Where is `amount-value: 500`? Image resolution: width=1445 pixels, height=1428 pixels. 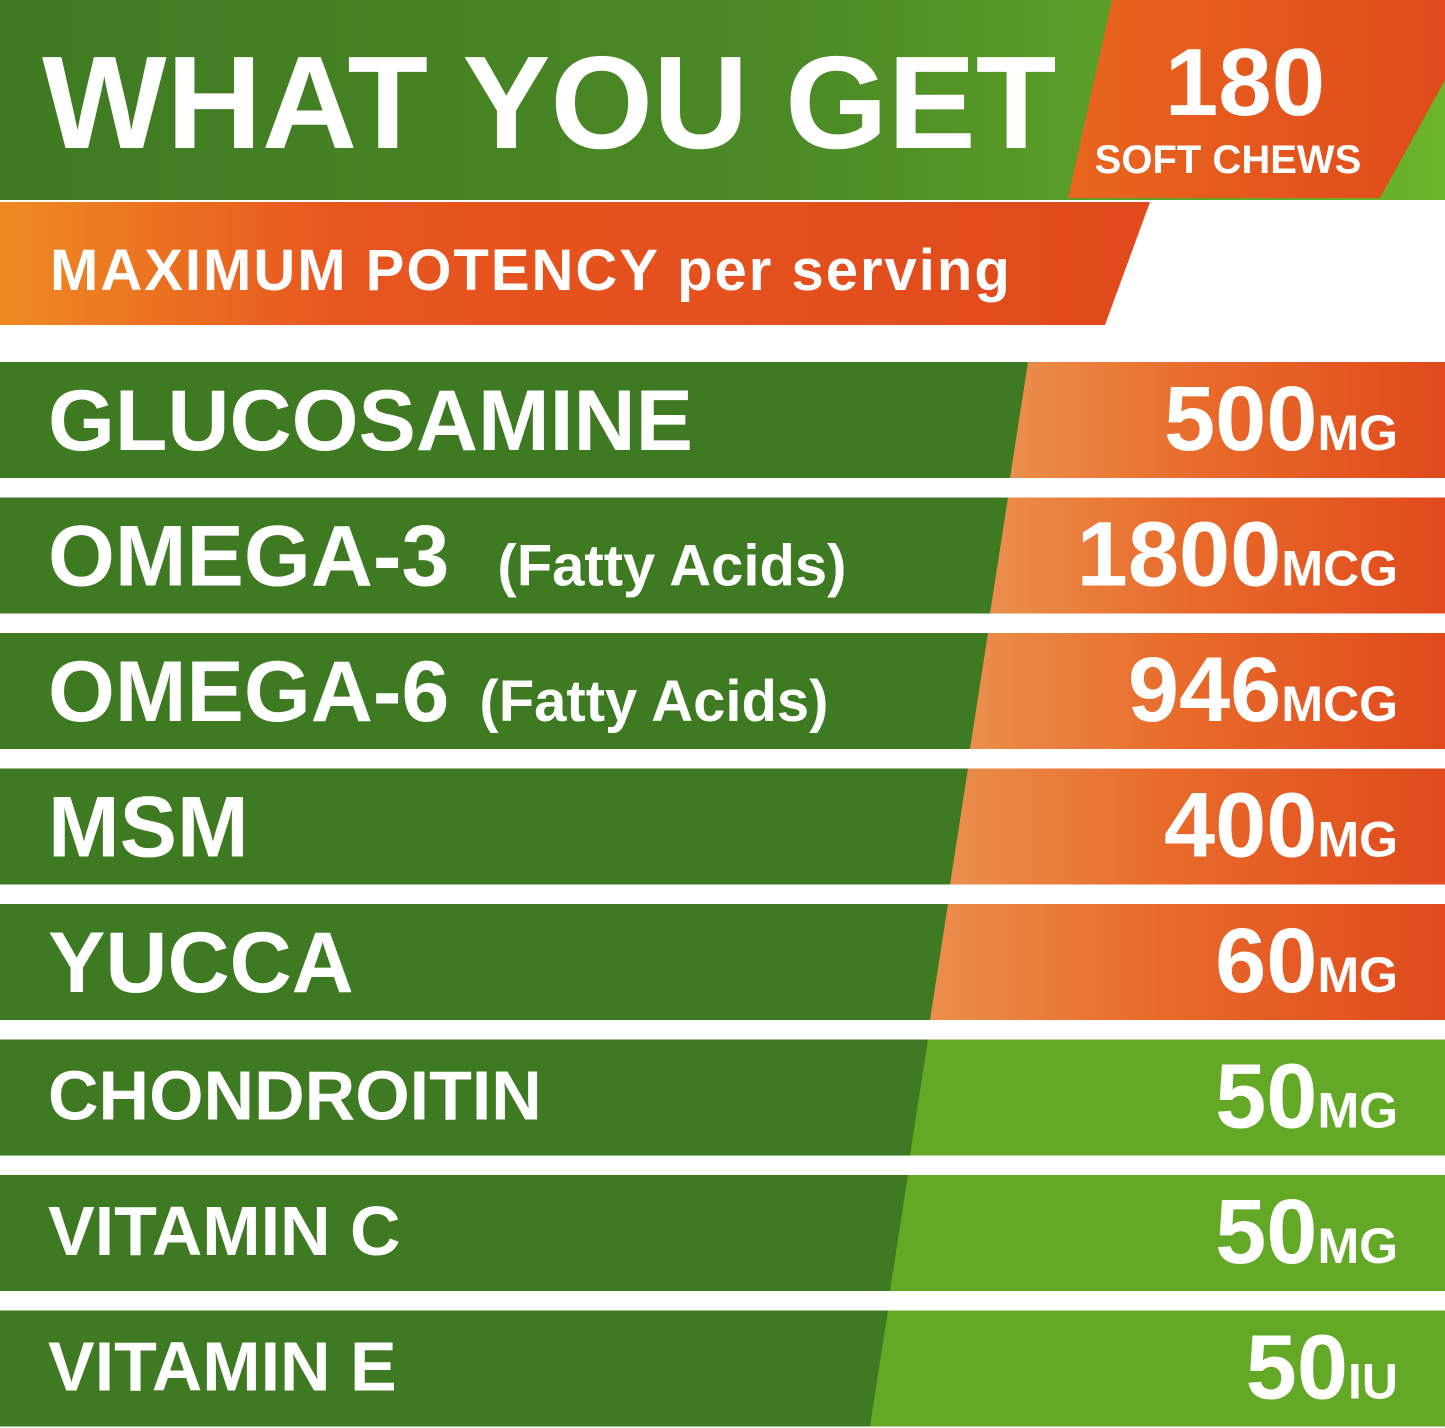
amount-value: 500 is located at coordinates (1241, 419).